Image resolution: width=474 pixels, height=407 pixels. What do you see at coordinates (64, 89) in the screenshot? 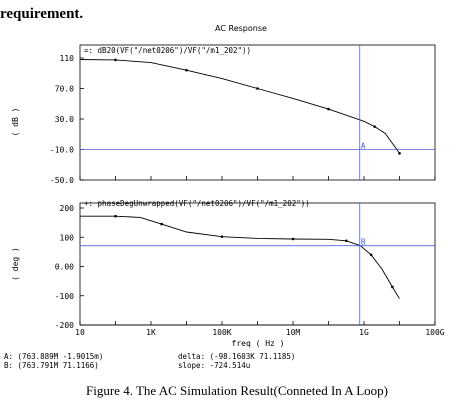
I see `y-tick-label: 70.0` at bounding box center [64, 89].